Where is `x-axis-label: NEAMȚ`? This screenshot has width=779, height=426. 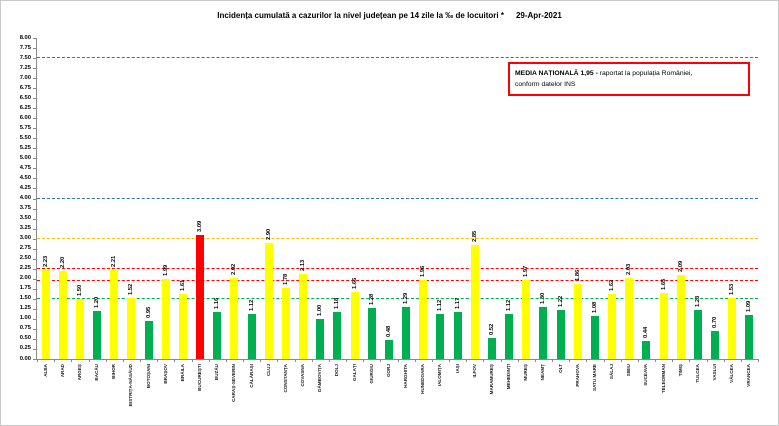 x-axis-label: NEAMȚ is located at coordinates (543, 372).